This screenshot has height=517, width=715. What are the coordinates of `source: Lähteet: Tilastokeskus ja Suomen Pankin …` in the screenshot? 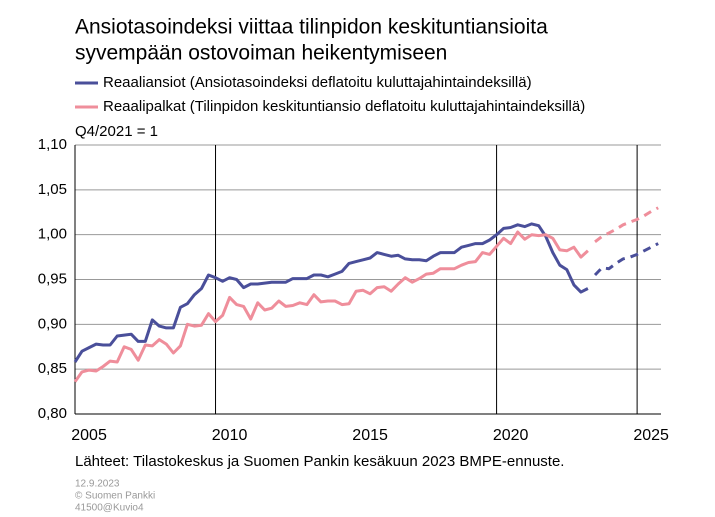 It's located at (319, 461).